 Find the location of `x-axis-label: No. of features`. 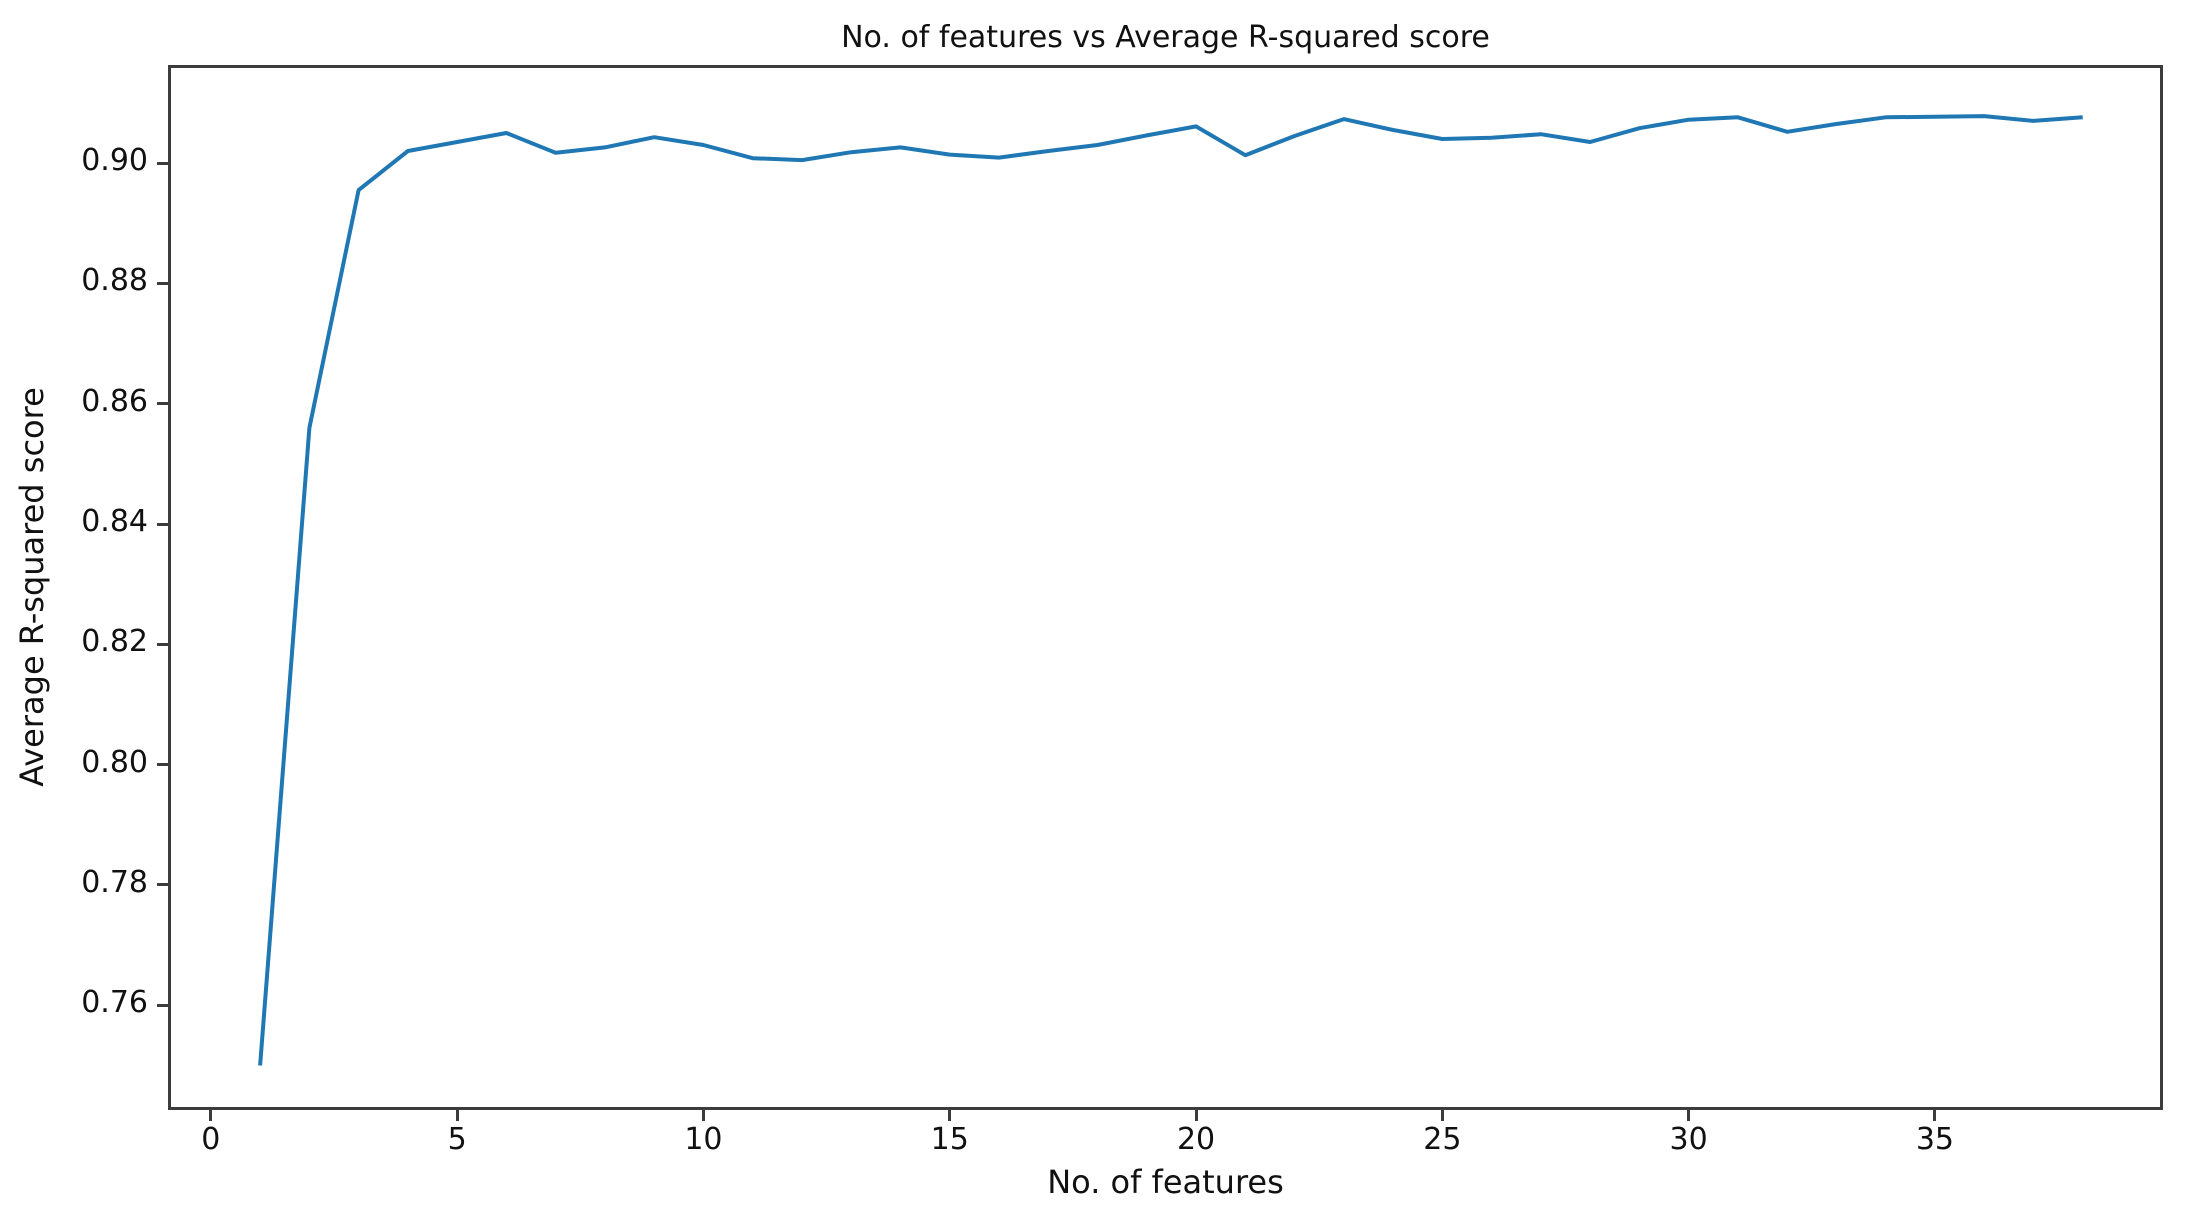

x-axis-label: No. of features is located at coordinates (1165, 1182).